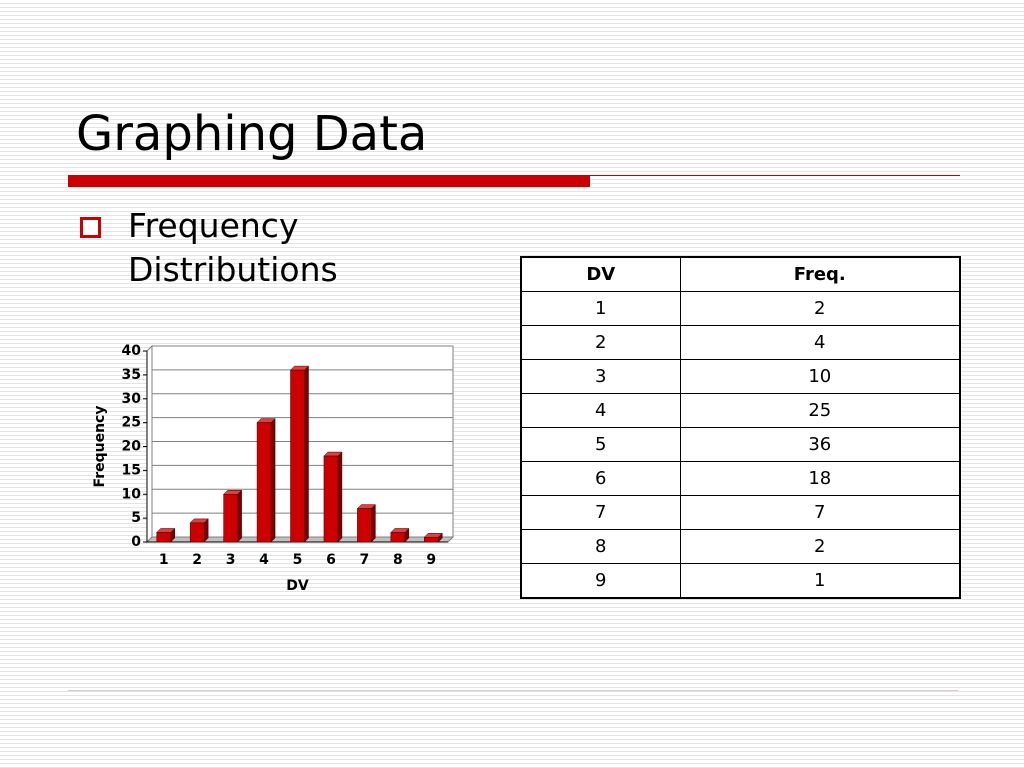  I want to click on x-tick-label: 2, so click(197, 560).